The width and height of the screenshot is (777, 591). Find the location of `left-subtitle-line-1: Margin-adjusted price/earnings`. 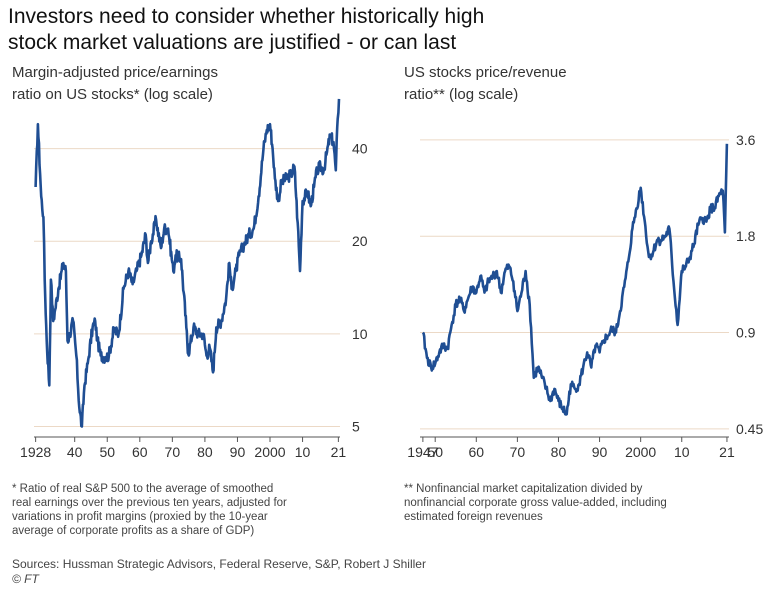

left-subtitle-line-1: Margin-adjusted price/earnings is located at coordinates (115, 72).